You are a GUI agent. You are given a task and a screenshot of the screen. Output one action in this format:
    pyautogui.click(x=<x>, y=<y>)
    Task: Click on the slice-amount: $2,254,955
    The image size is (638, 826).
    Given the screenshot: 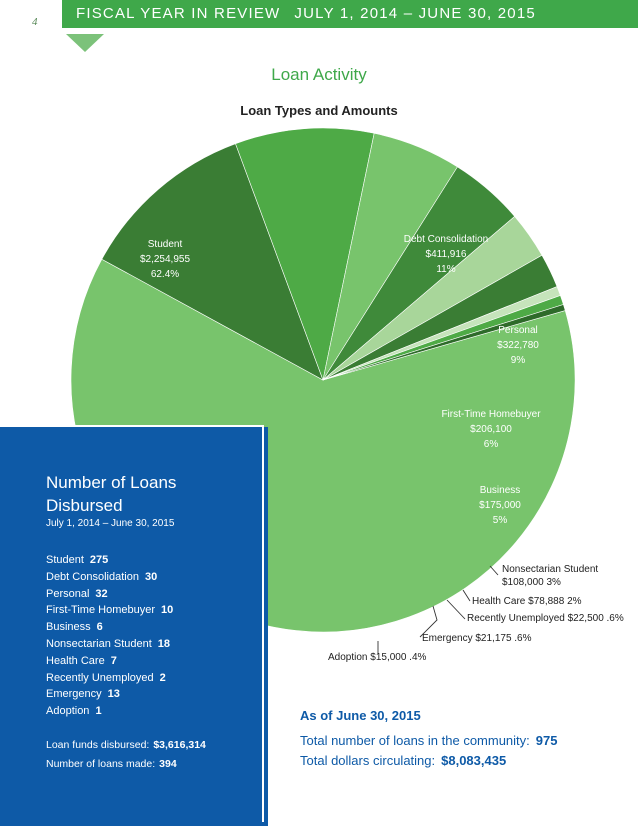 What is the action you would take?
    pyautogui.click(x=165, y=259)
    